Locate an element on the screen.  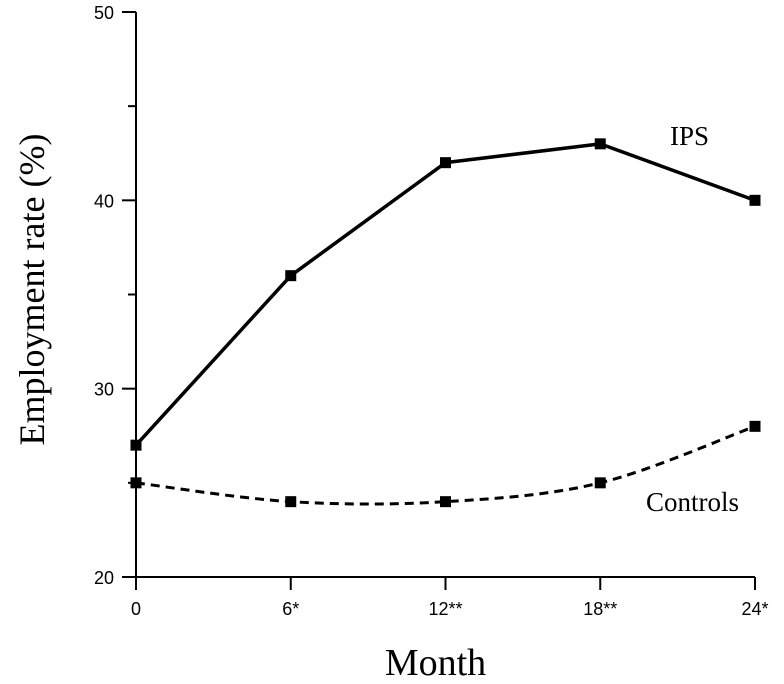
y-tick-label: 30 is located at coordinates (104, 390).